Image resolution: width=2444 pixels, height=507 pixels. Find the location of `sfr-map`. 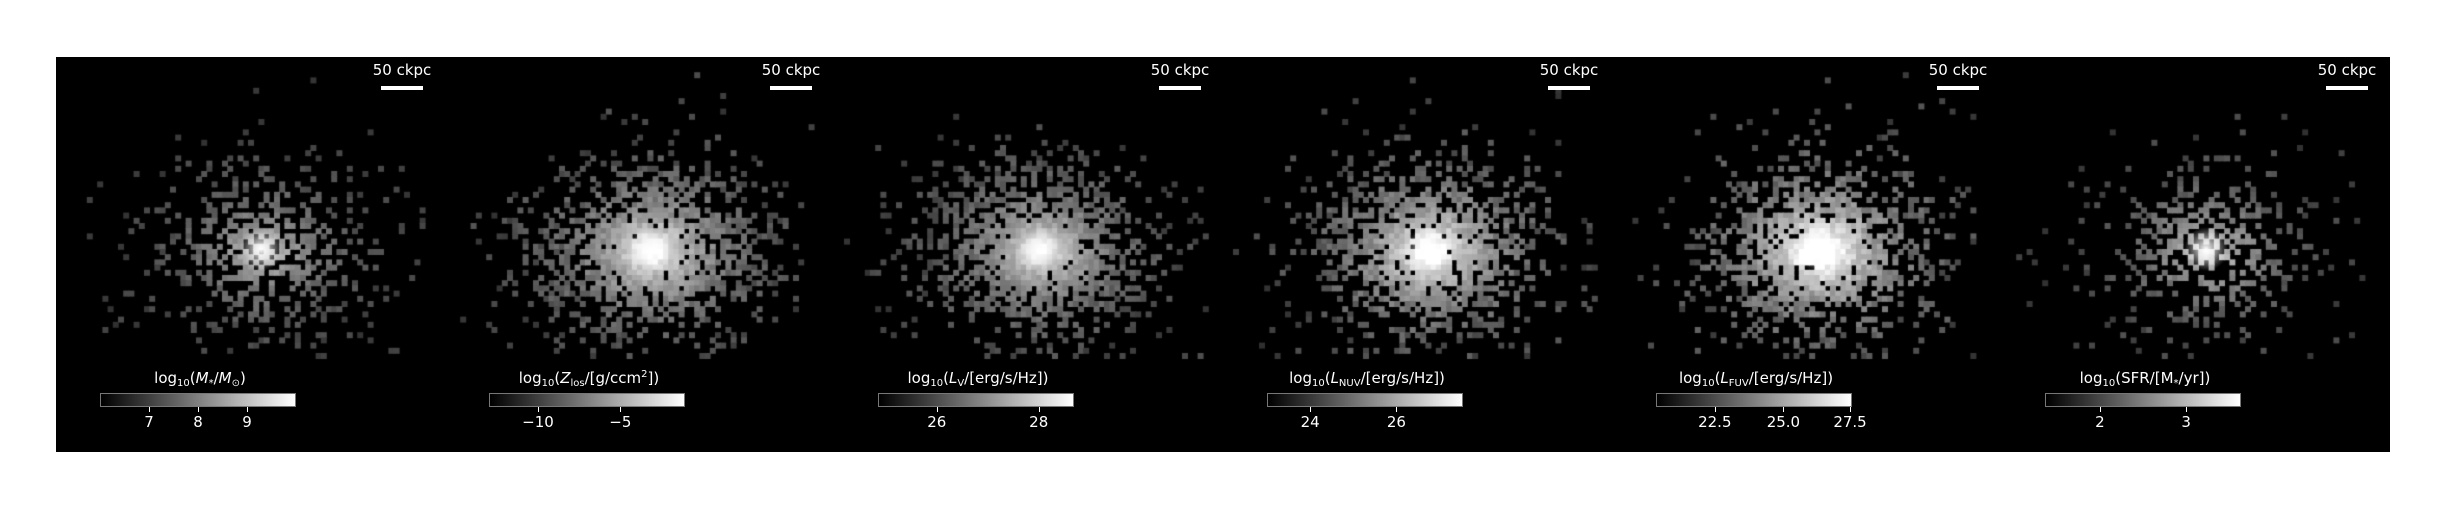

sfr-map is located at coordinates (2195, 254).